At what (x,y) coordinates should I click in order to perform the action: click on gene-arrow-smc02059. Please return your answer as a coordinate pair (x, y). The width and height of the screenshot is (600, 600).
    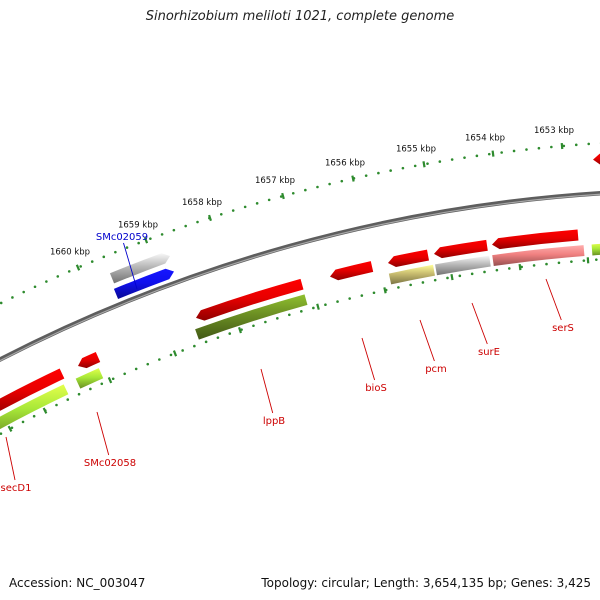
    Looking at the image, I should click on (143, 284).